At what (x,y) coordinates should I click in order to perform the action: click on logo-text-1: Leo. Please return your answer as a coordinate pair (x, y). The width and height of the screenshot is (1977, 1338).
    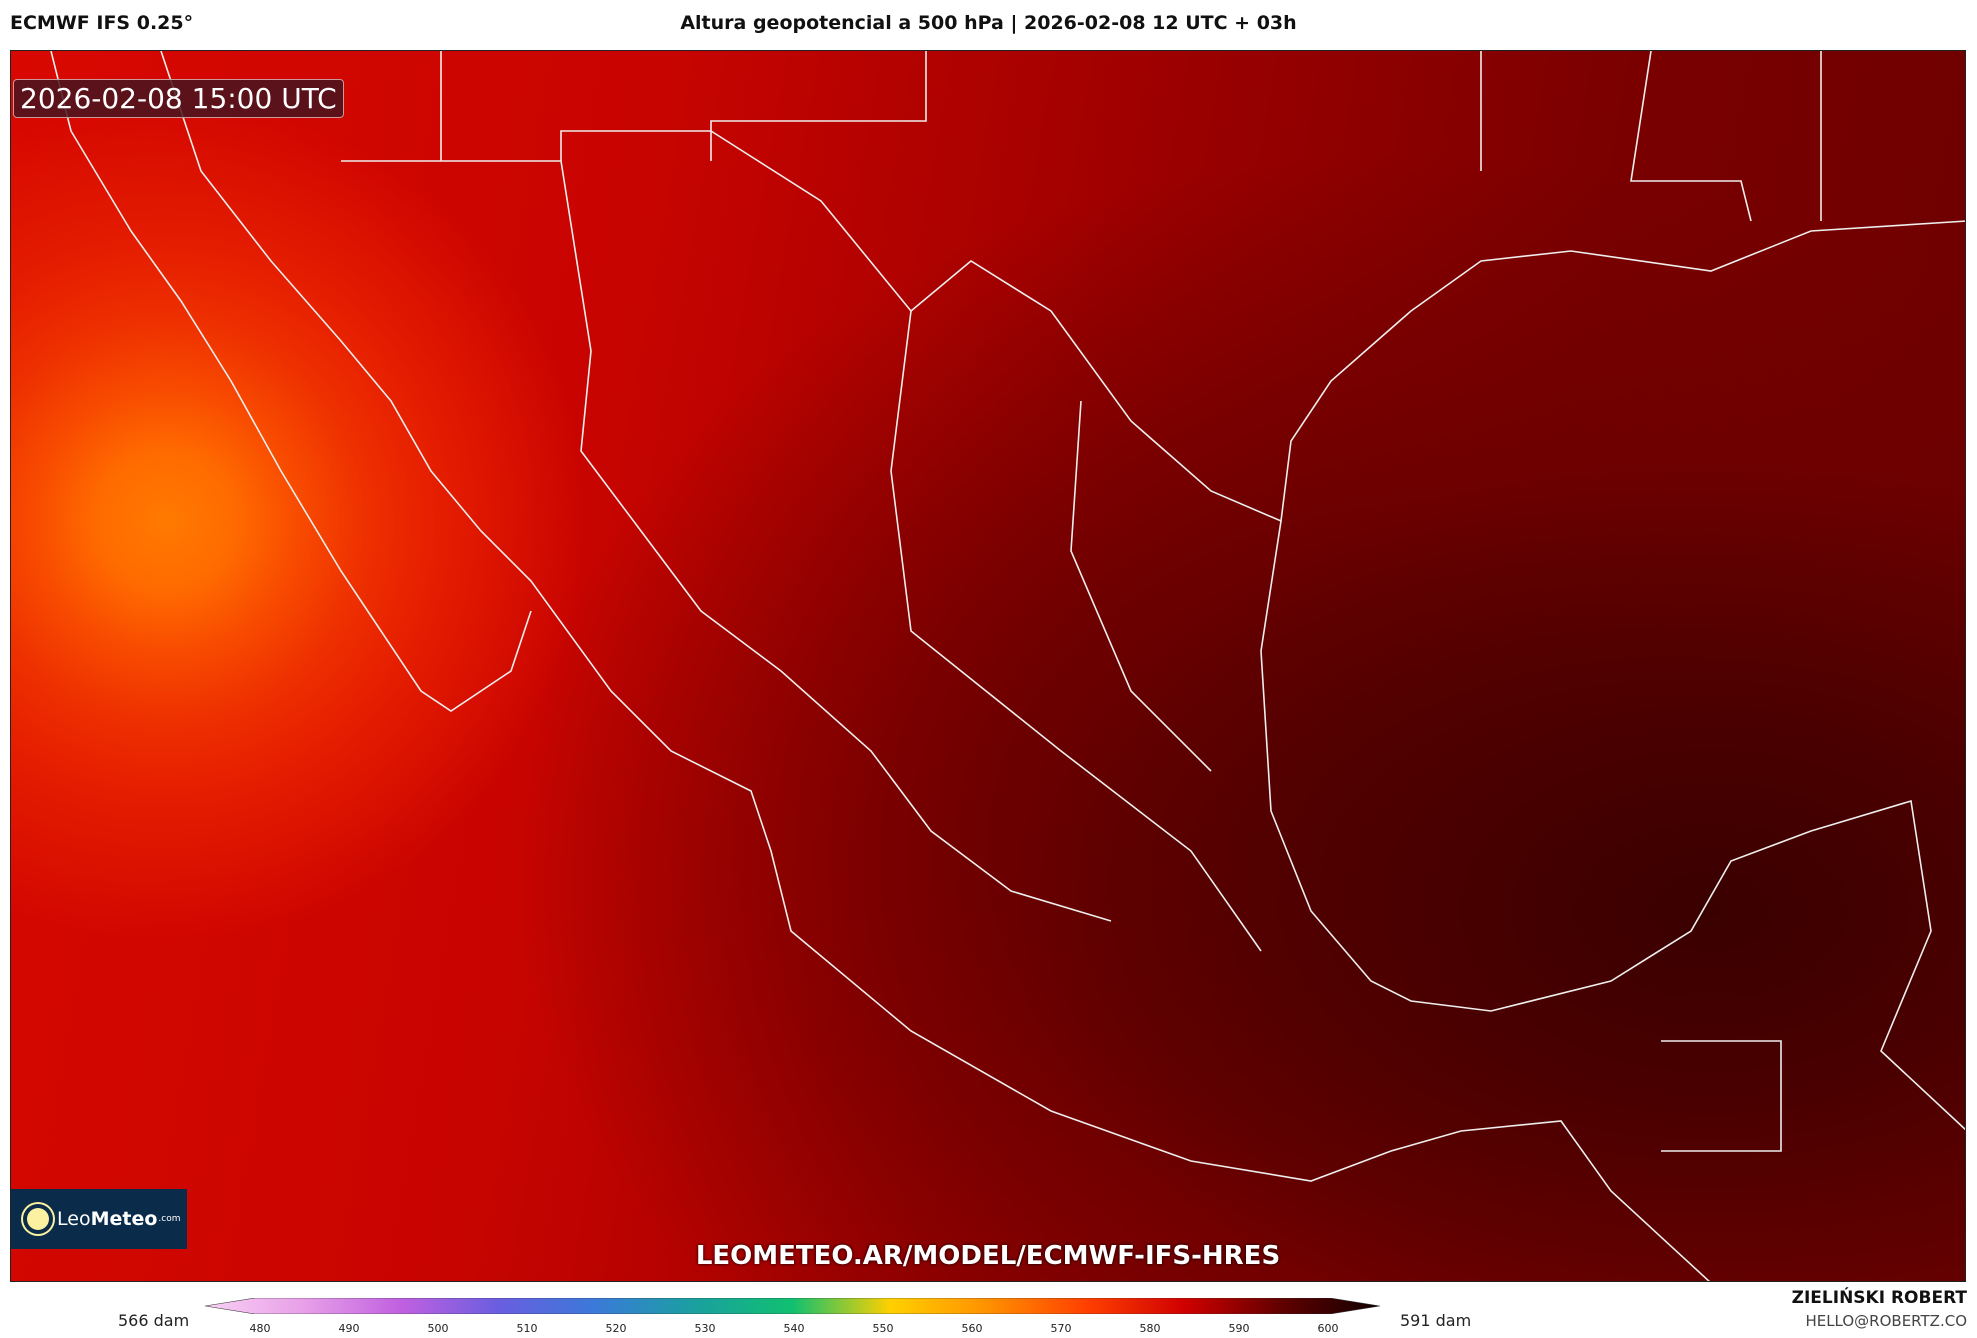
    Looking at the image, I should click on (74, 1219).